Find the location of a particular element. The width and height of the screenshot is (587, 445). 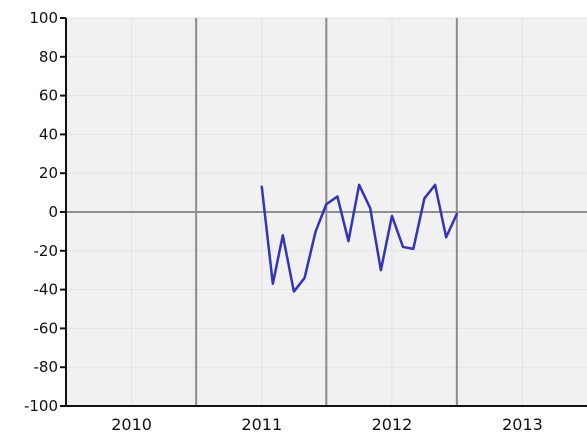

series-line is located at coordinates (359, 238).